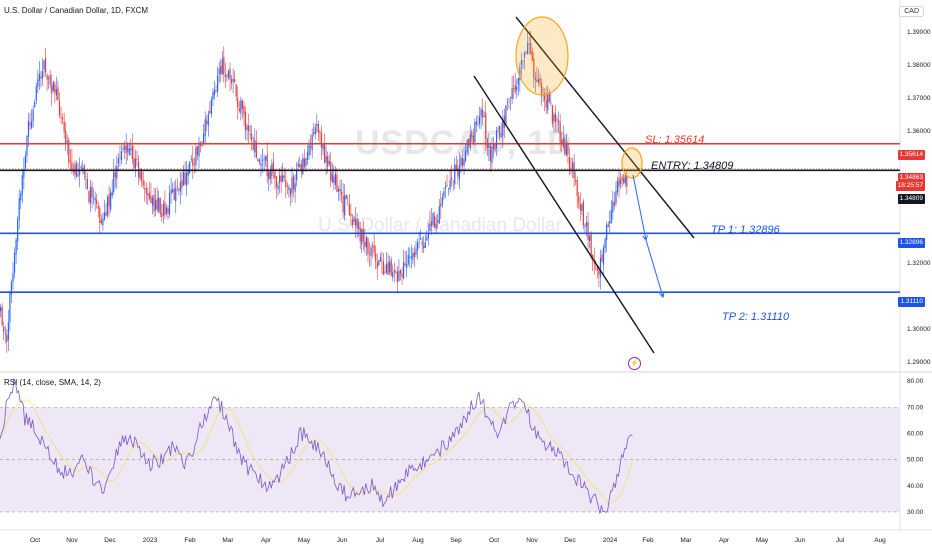 The height and width of the screenshot is (550, 932). What do you see at coordinates (919, 362) in the screenshot?
I see `price-tick-label: 1.29000` at bounding box center [919, 362].